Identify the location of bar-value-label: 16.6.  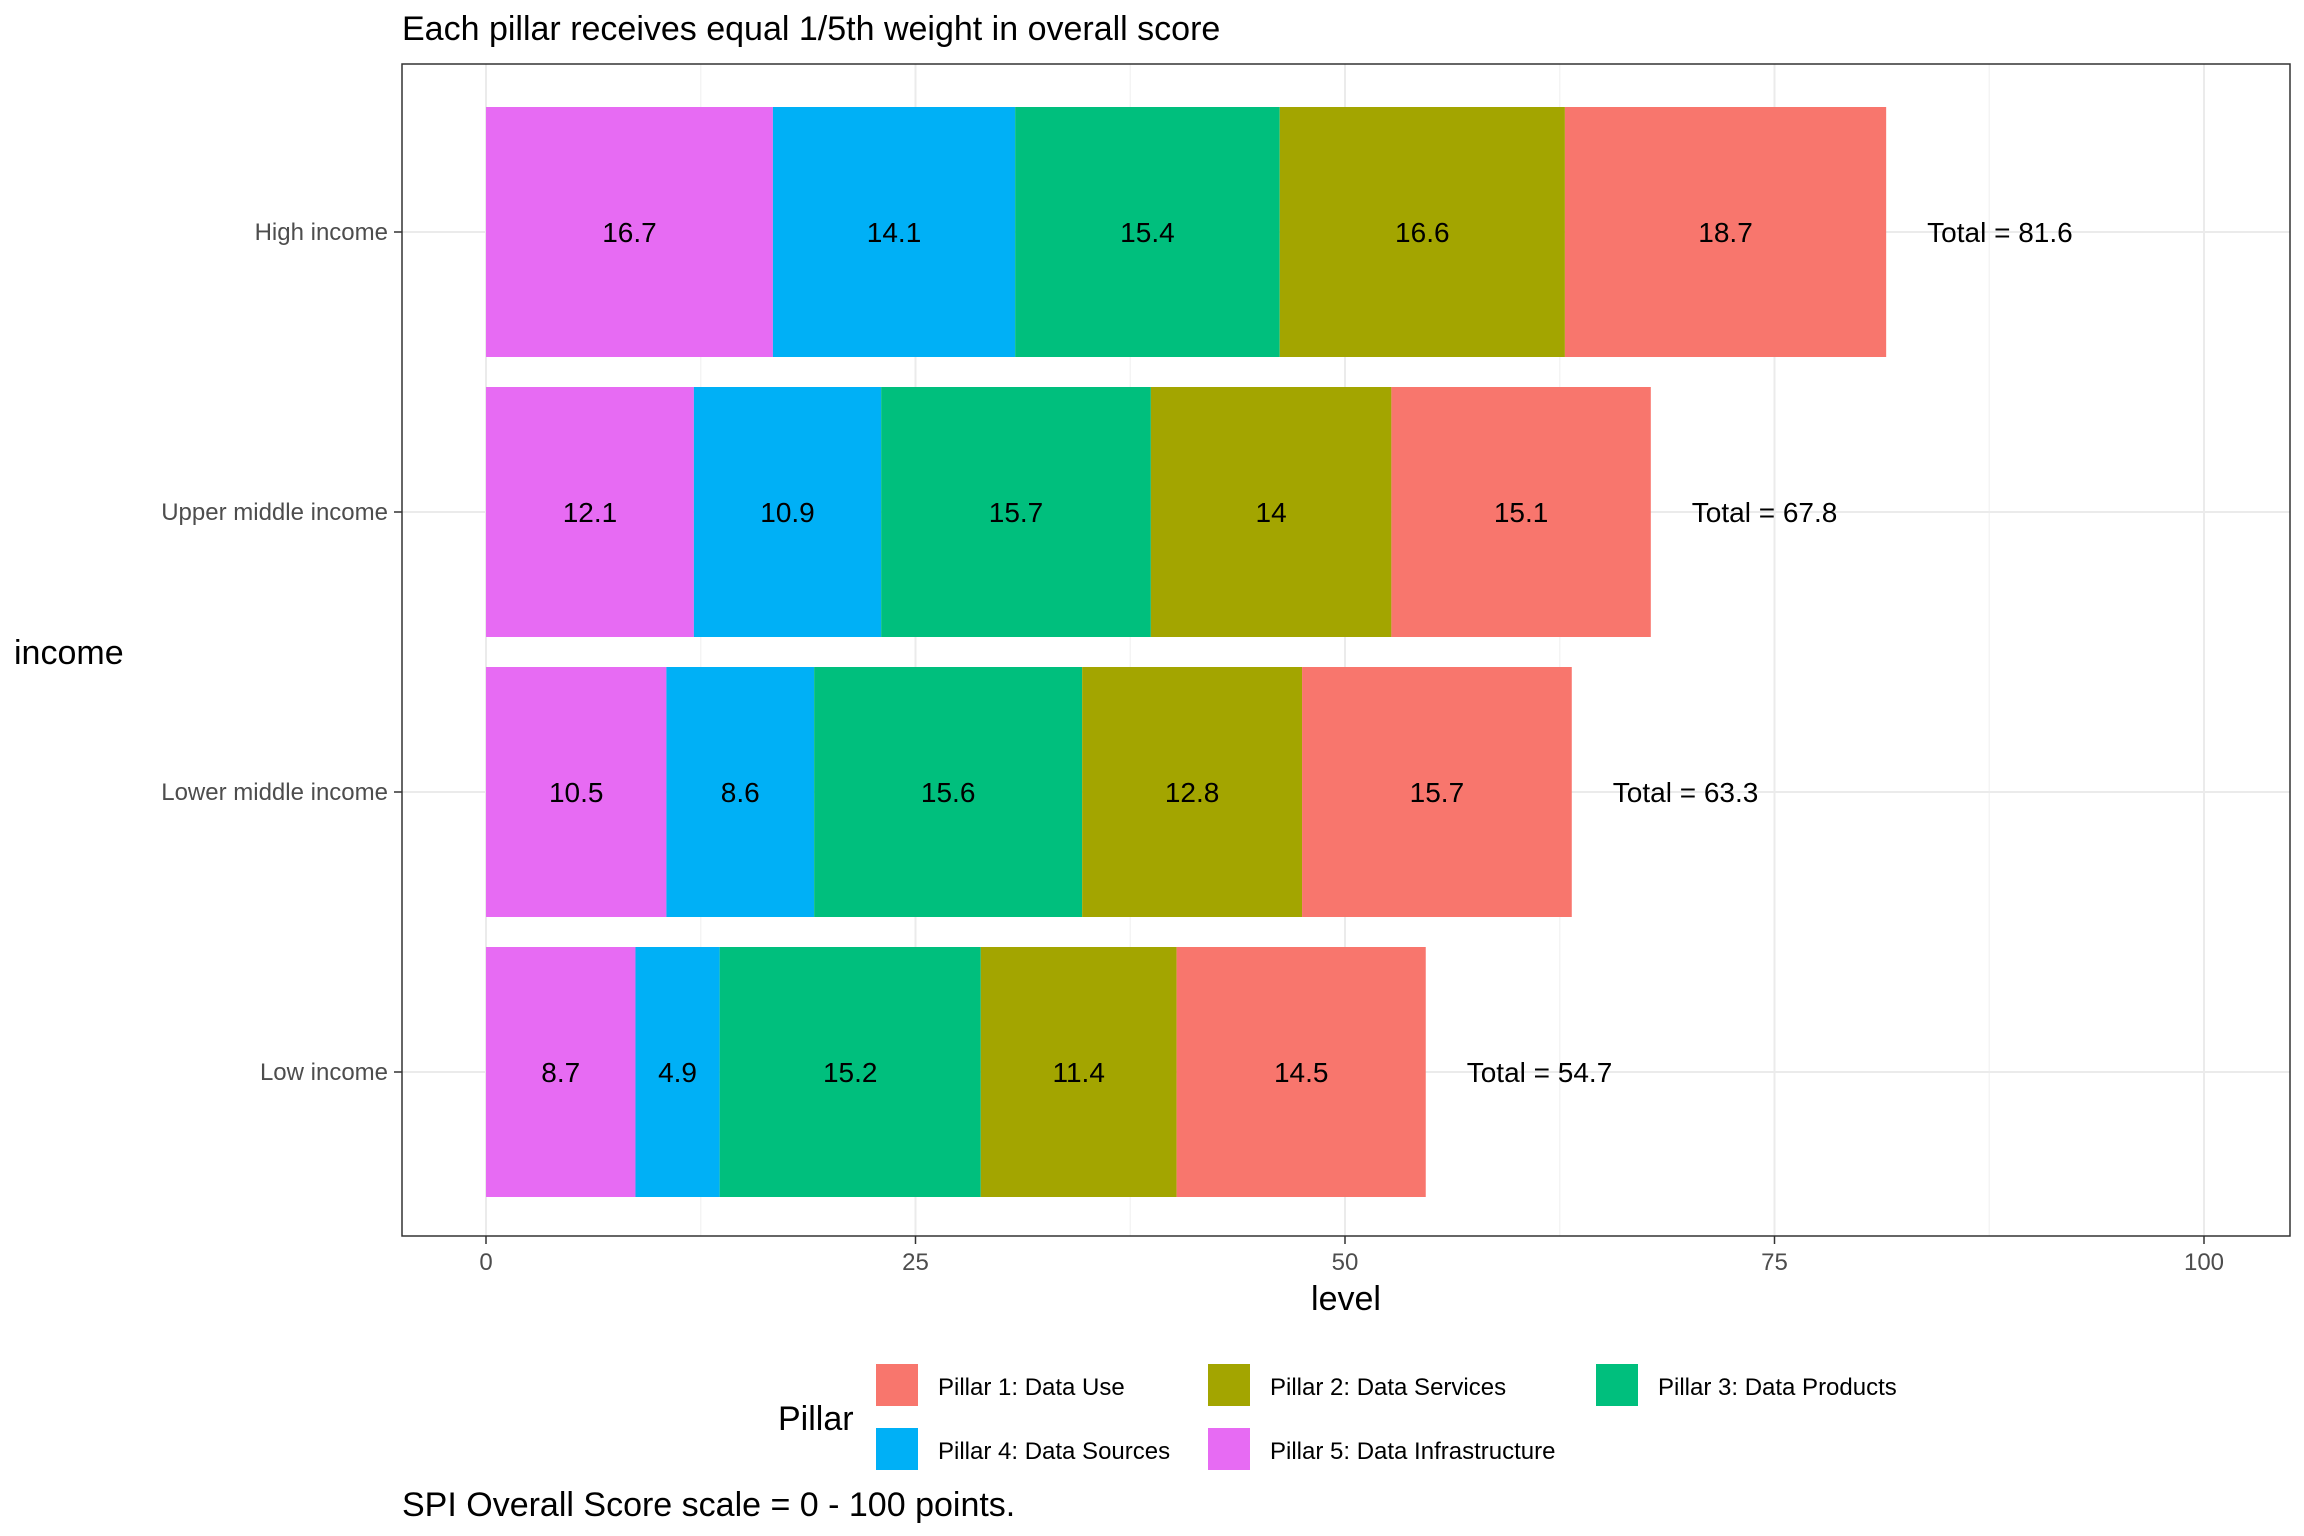
(1422, 232).